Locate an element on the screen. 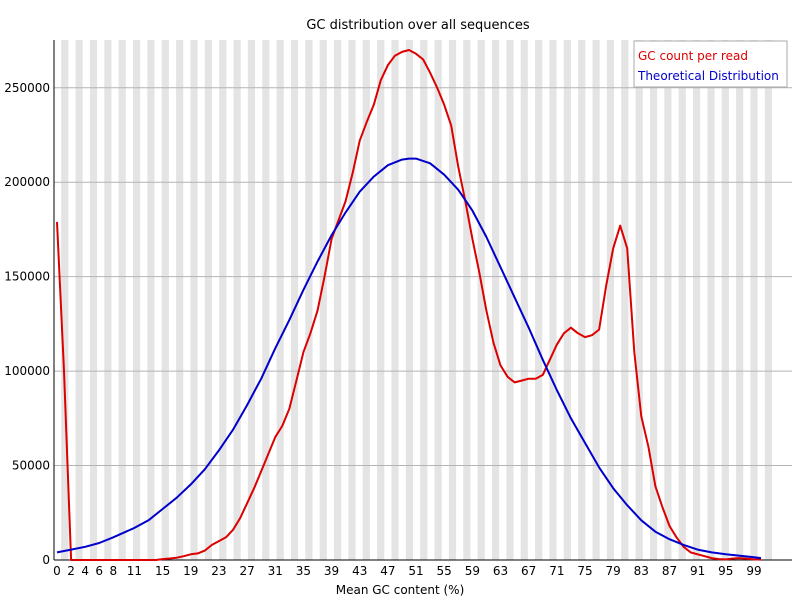 The image size is (800, 600). y-tick-labels: 0 50000 100000 150000 200000 250000 is located at coordinates (27, 324).